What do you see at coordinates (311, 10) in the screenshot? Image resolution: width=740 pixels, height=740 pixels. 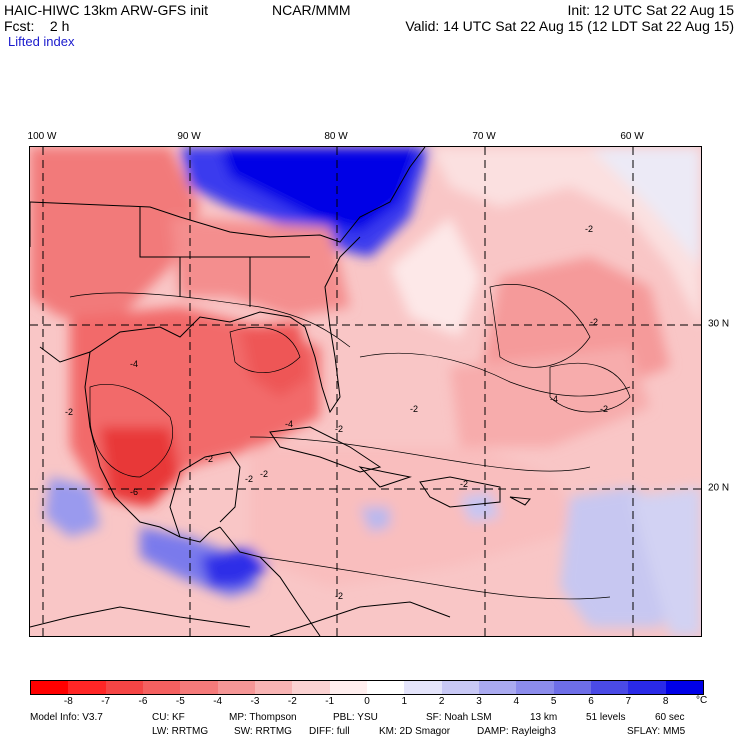 I see `organization-label: NCAR/MMM` at bounding box center [311, 10].